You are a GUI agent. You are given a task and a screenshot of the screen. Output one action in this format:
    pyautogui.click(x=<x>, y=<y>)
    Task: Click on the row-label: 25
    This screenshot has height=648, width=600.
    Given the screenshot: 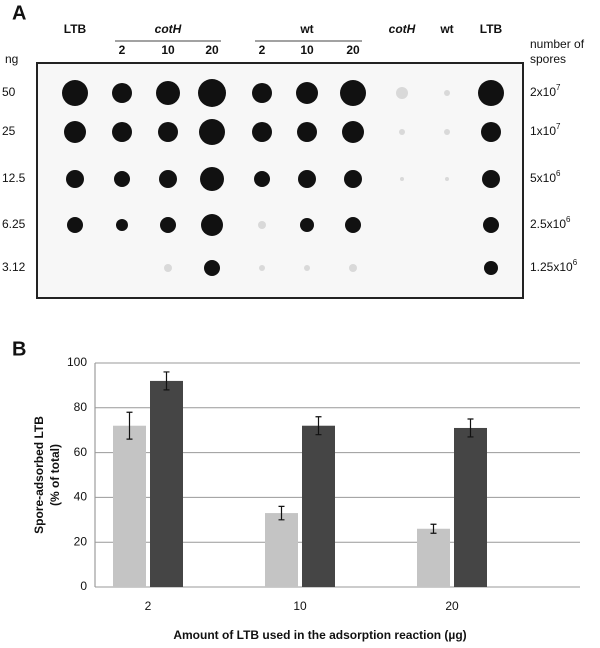 What is the action you would take?
    pyautogui.click(x=9, y=131)
    